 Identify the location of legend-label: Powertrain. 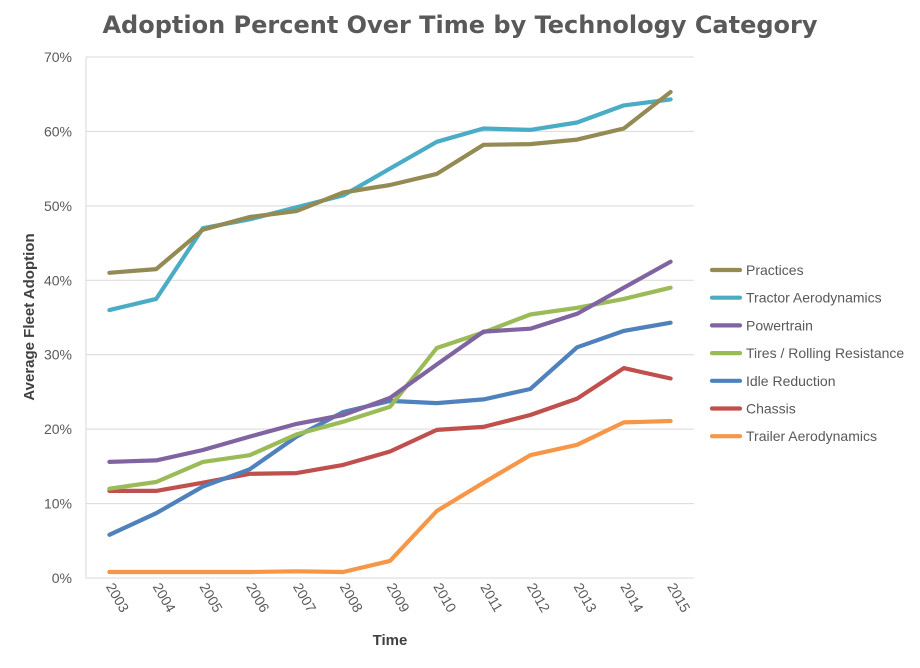
(779, 325).